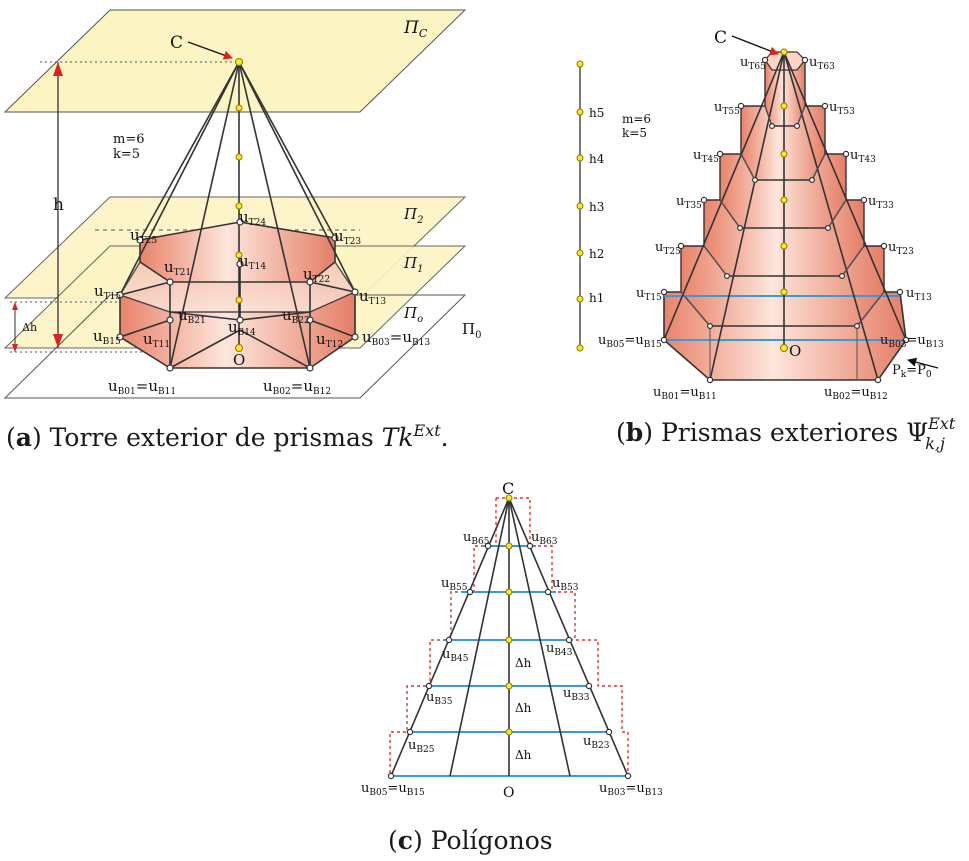 The height and width of the screenshot is (861, 969). What do you see at coordinates (689, 202) in the screenshot?
I see `svg-text: uT35` at bounding box center [689, 202].